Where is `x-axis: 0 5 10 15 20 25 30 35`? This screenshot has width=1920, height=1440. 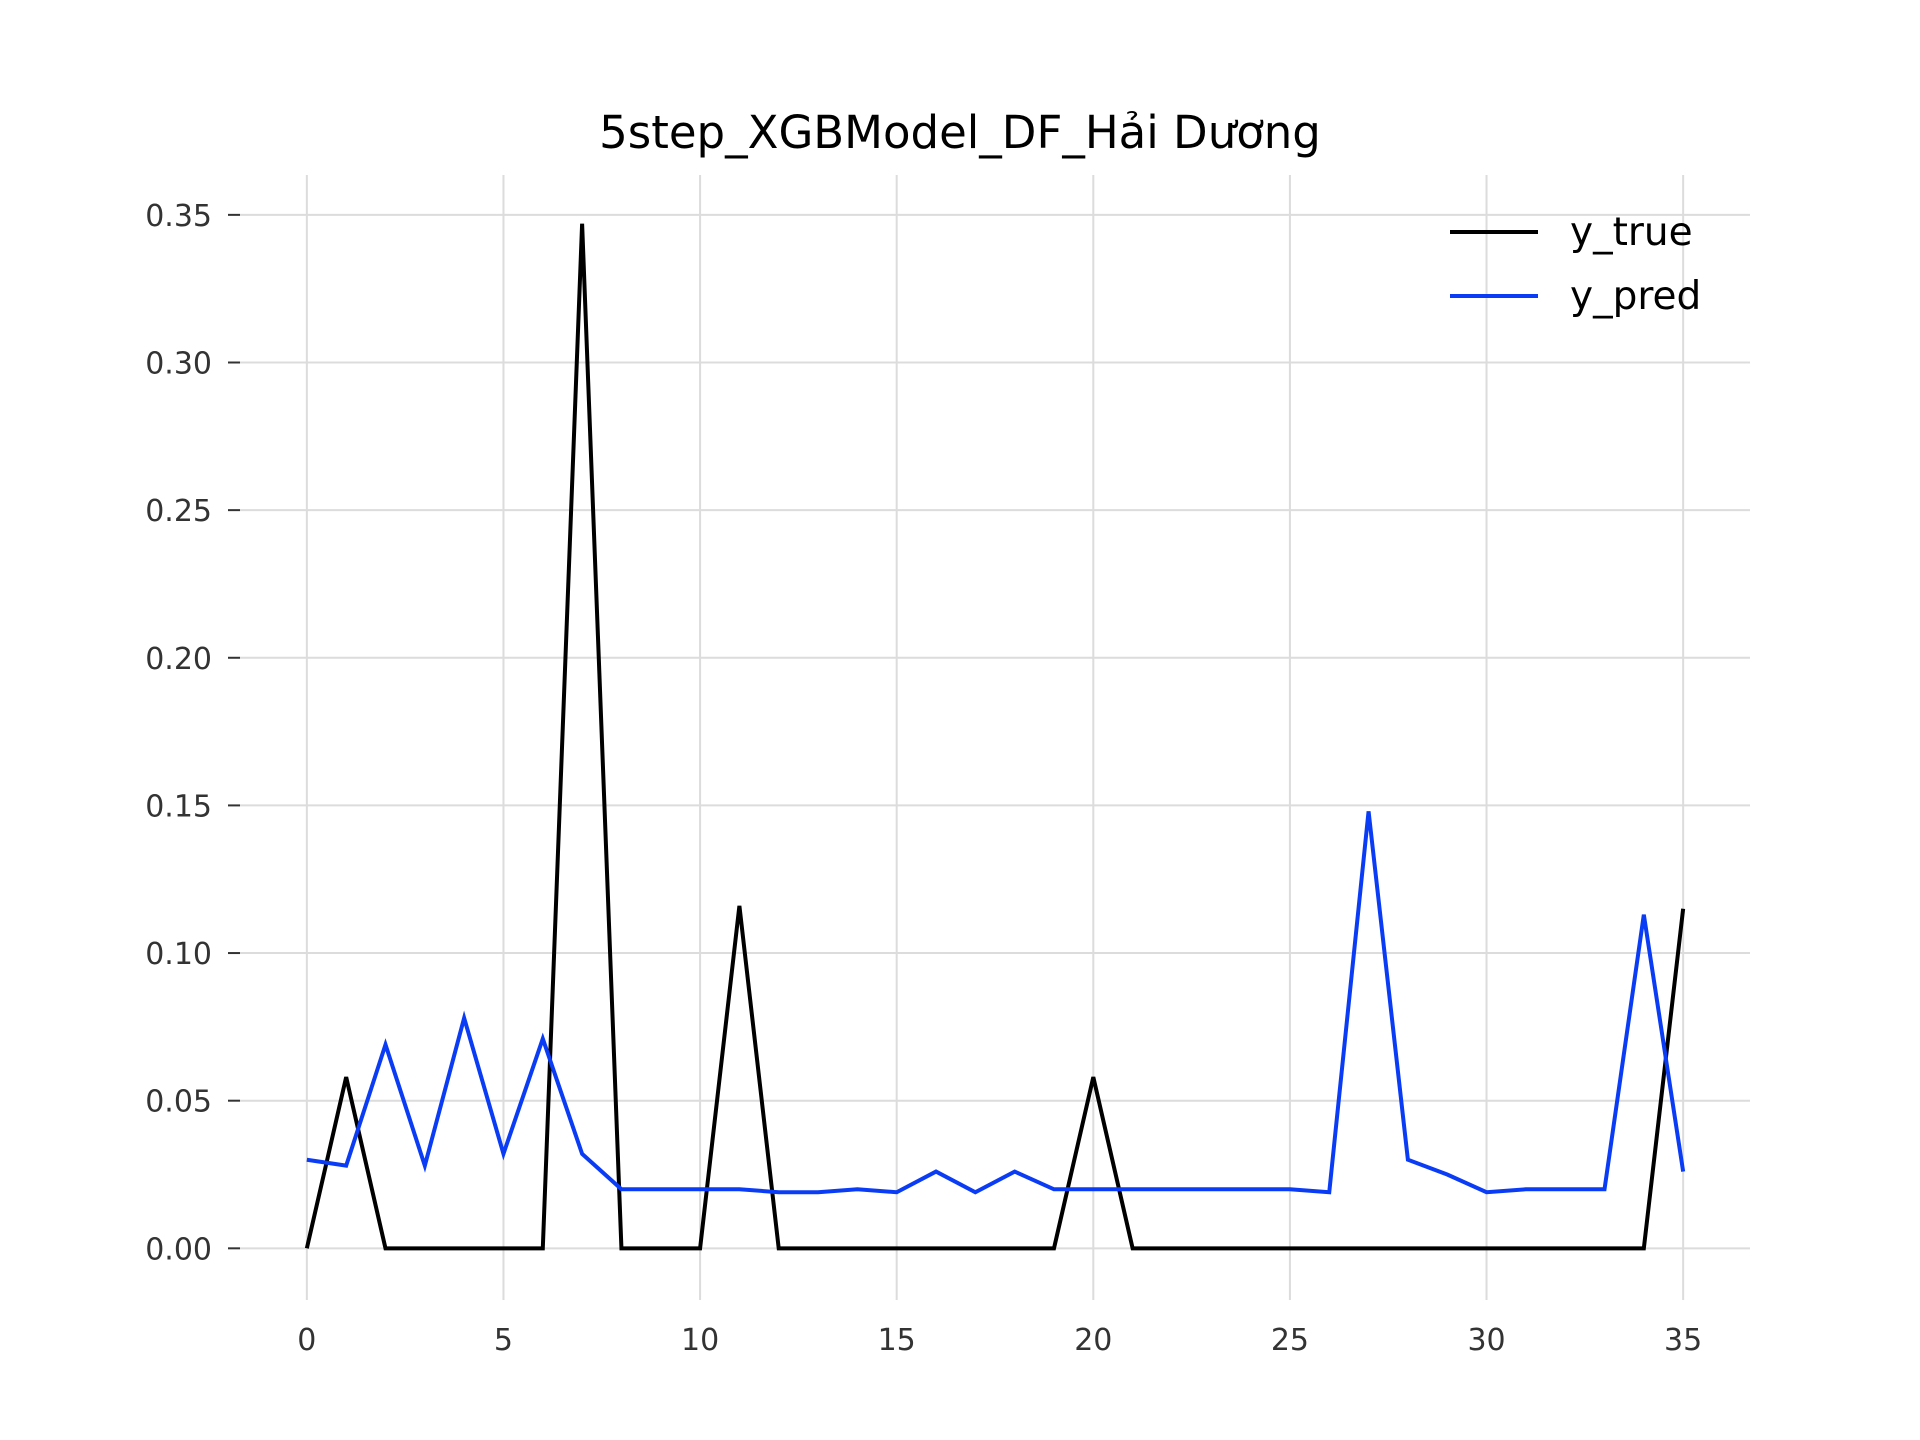 x-axis: 0 5 10 15 20 25 30 35 is located at coordinates (999, 1340).